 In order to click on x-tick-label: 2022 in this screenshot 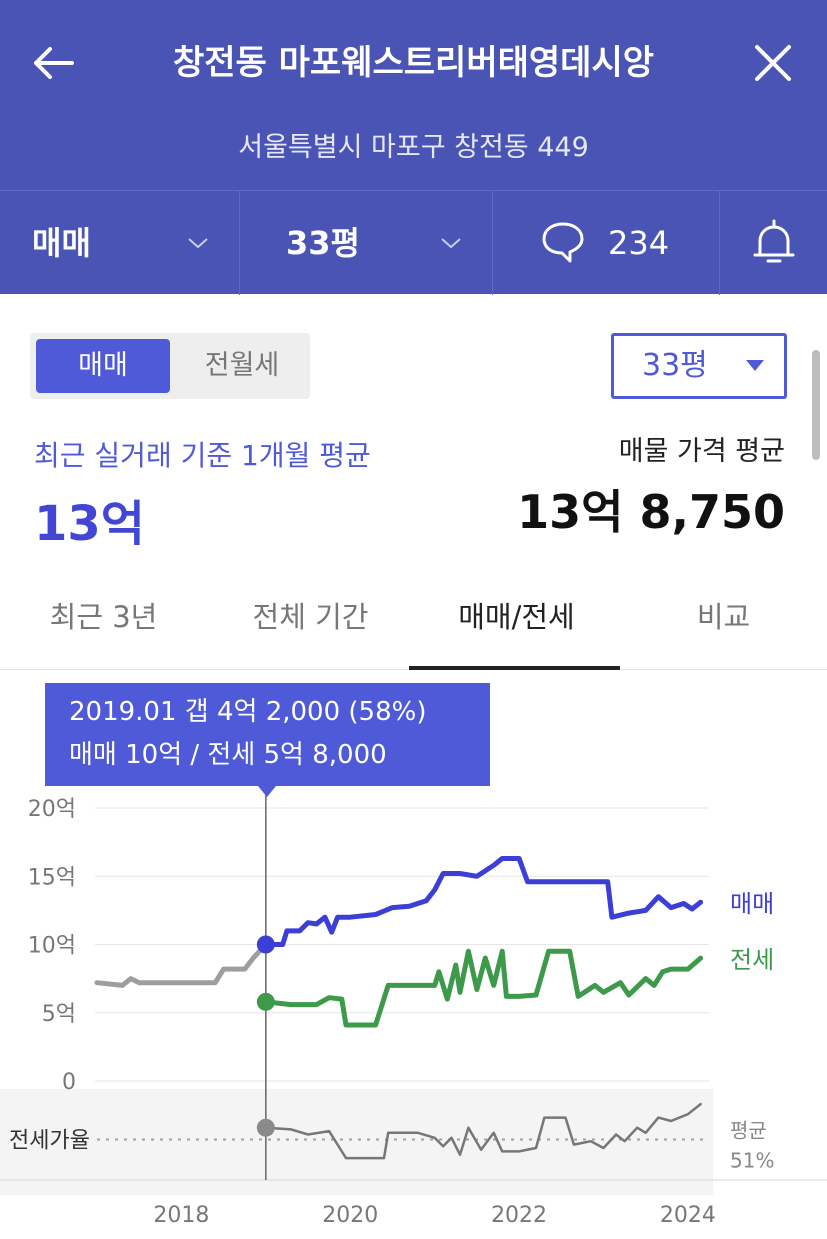, I will do `click(519, 1215)`.